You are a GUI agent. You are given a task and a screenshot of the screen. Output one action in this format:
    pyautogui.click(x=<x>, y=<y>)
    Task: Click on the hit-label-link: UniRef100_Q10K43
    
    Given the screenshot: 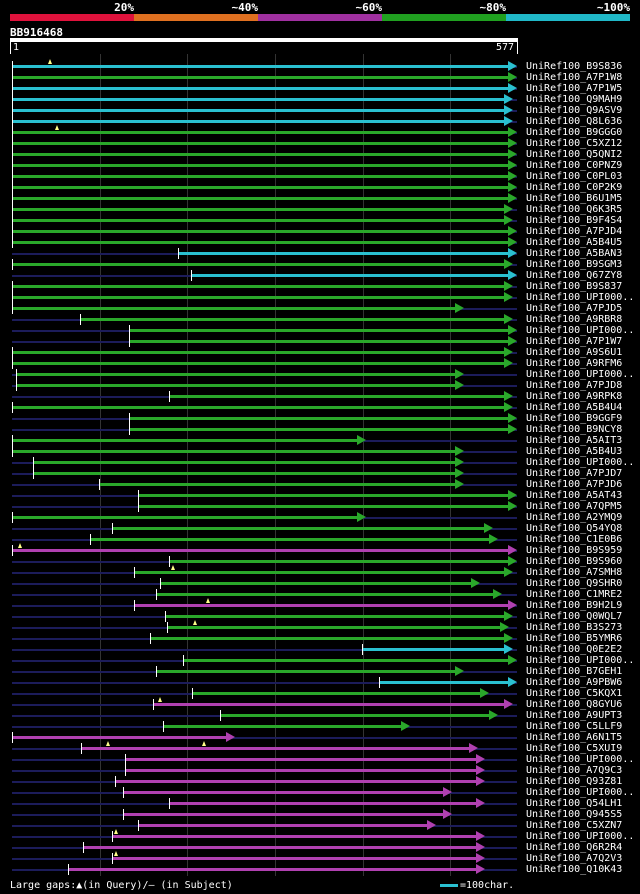 What is the action you would take?
    pyautogui.click(x=574, y=869)
    